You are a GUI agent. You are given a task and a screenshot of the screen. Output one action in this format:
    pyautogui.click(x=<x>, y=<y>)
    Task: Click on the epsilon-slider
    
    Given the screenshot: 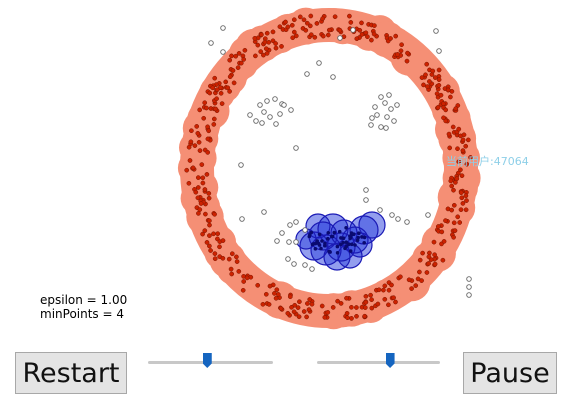 What is the action you would take?
    pyautogui.click(x=210, y=362)
    